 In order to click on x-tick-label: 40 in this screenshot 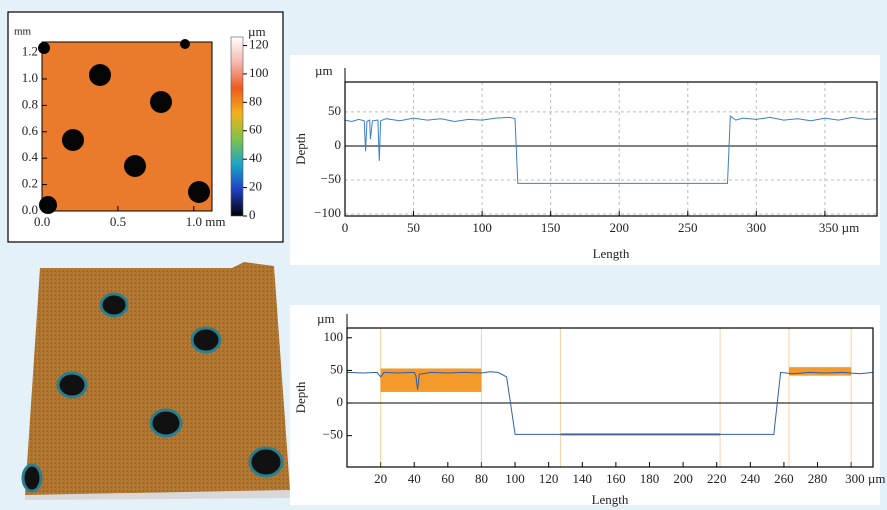, I will do `click(414, 478)`.